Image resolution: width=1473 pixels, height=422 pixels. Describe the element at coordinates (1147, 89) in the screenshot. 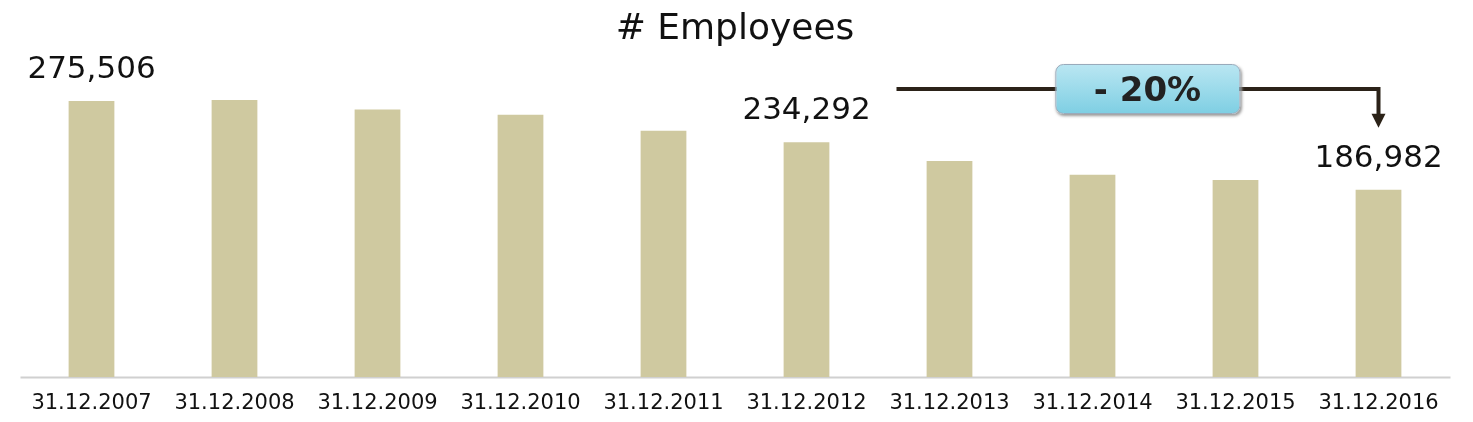

I see `annotation: - 20%` at that location.